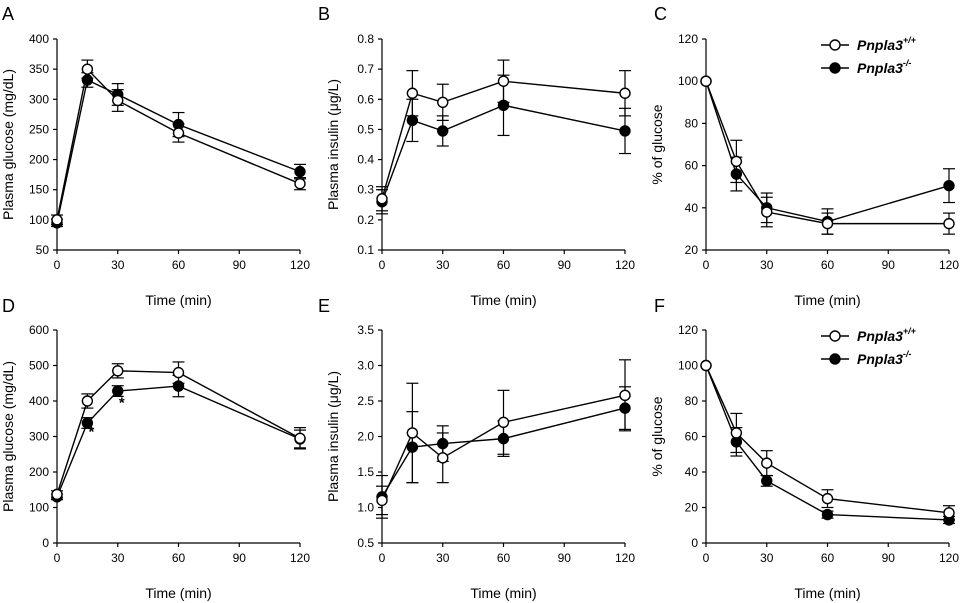 The image size is (960, 603). I want to click on y-tick-label: 0.7, so click(365, 69).